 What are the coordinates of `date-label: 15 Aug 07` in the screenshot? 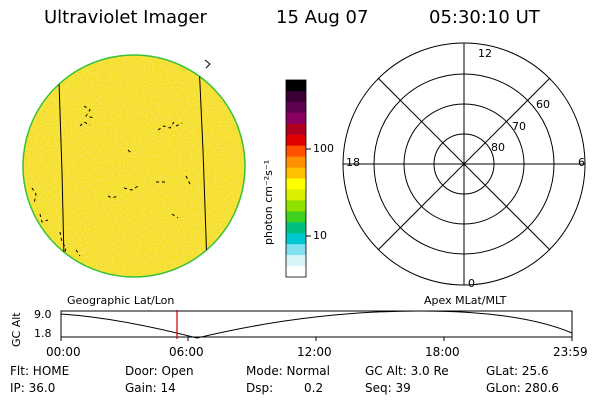 It's located at (322, 17).